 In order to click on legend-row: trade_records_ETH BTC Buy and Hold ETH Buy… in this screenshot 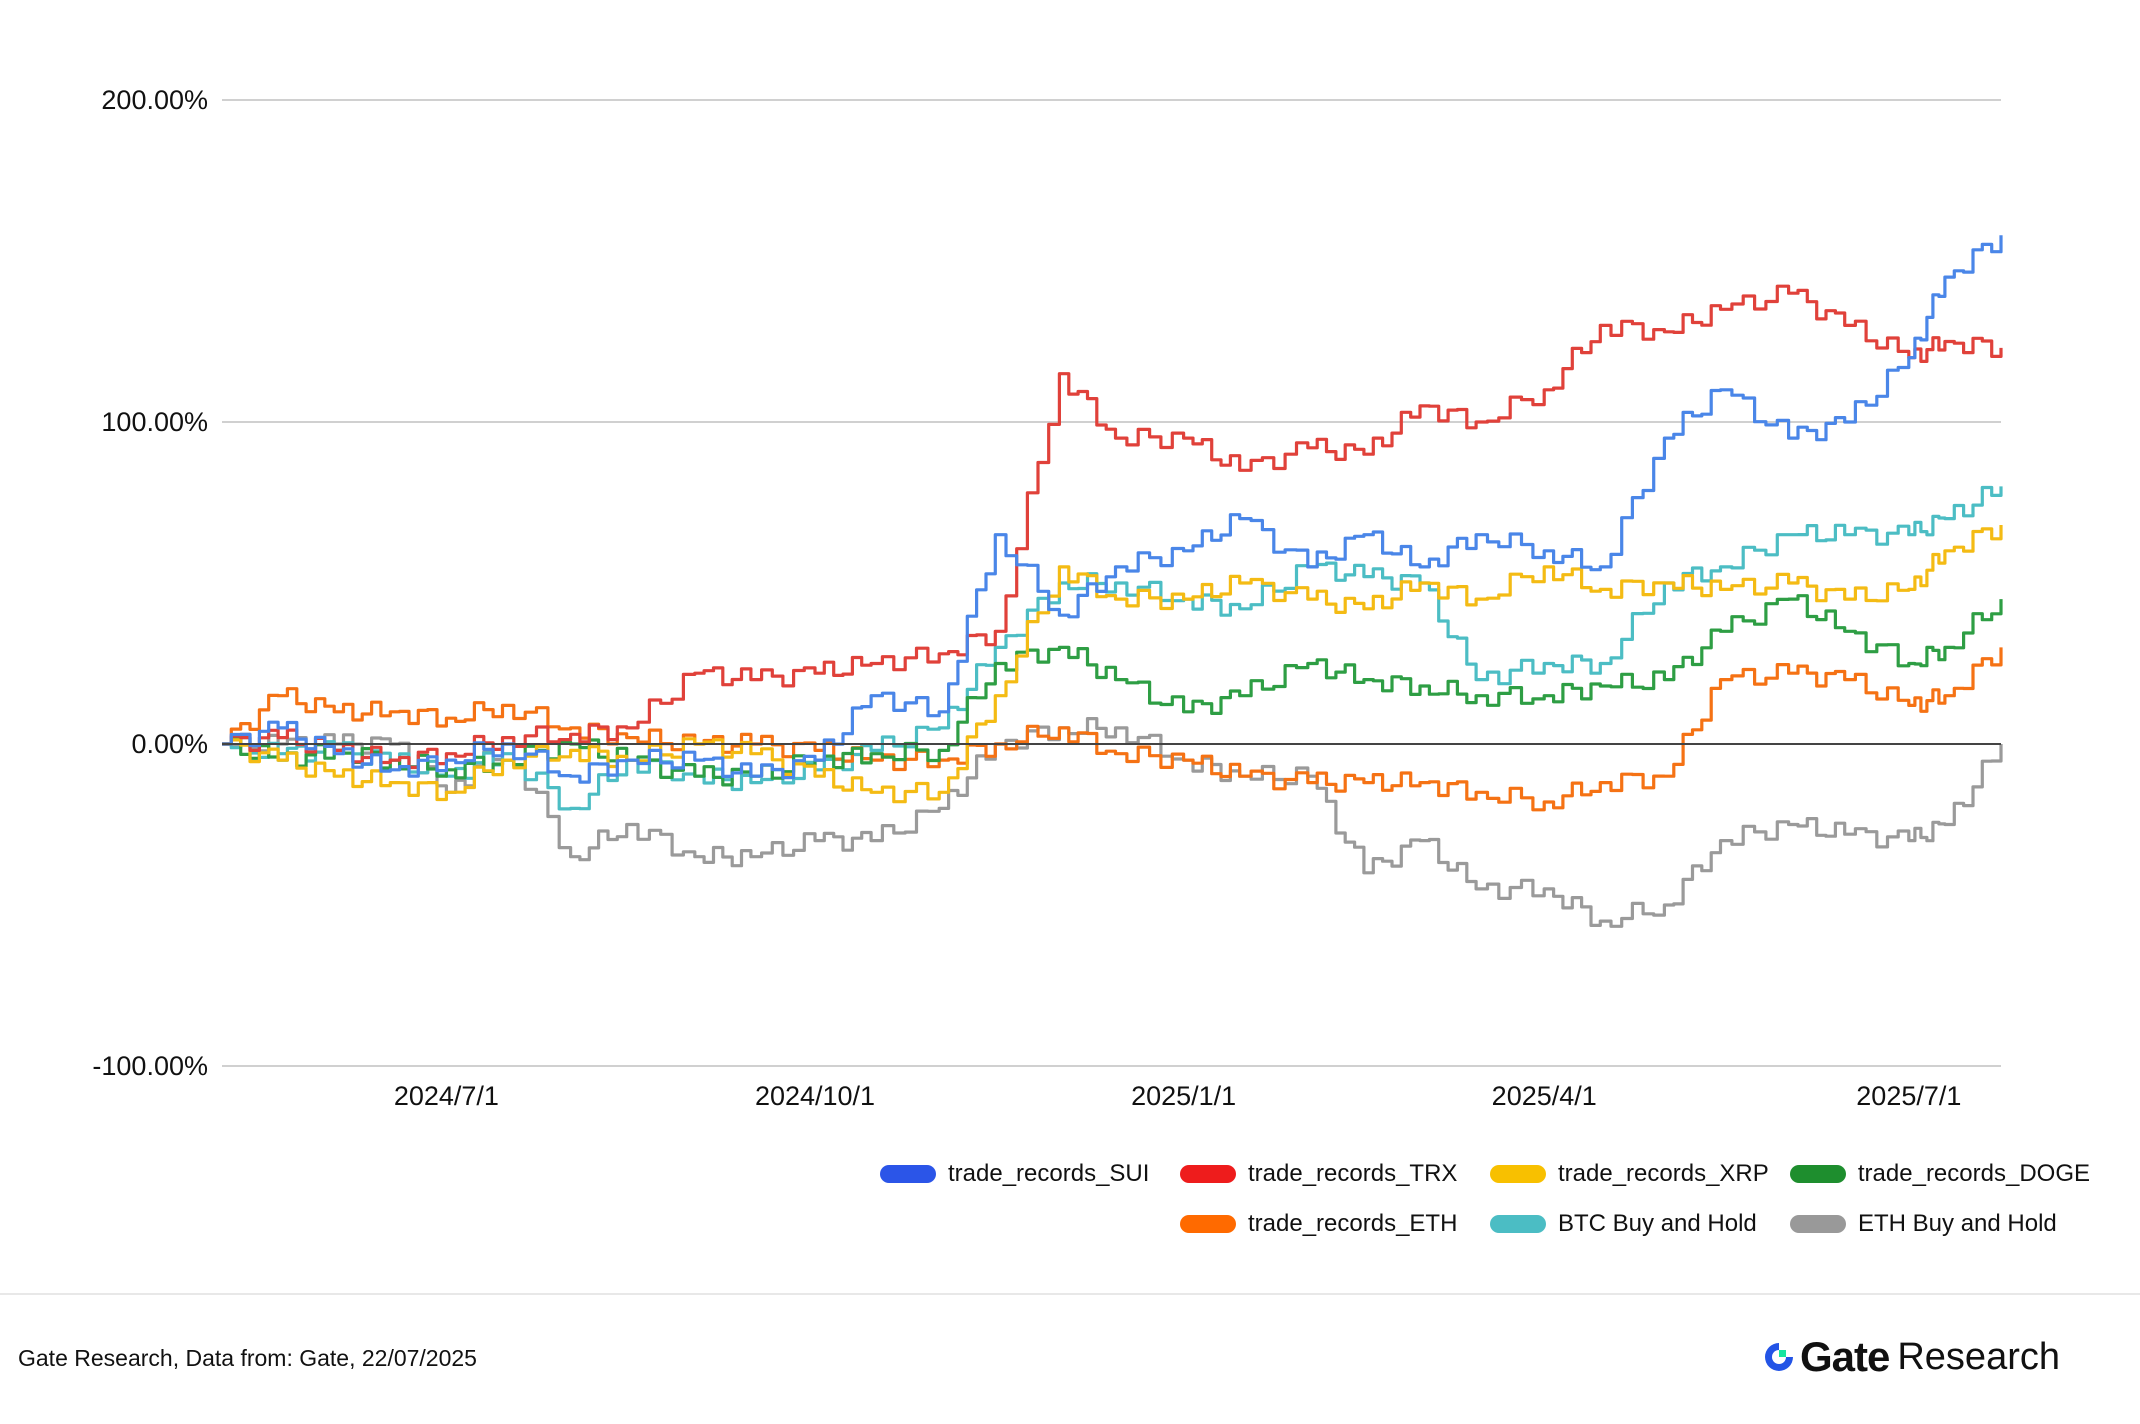, I will do `click(1460, 1224)`.